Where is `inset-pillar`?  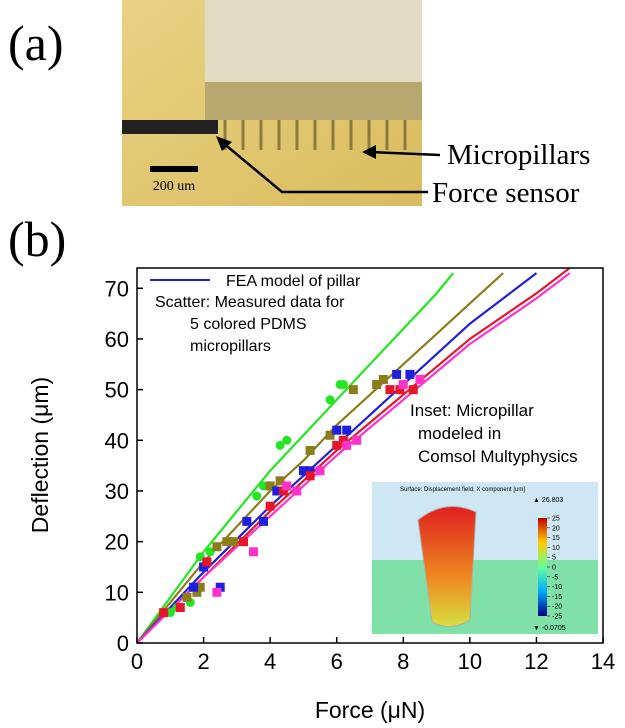
inset-pillar is located at coordinates (447, 566).